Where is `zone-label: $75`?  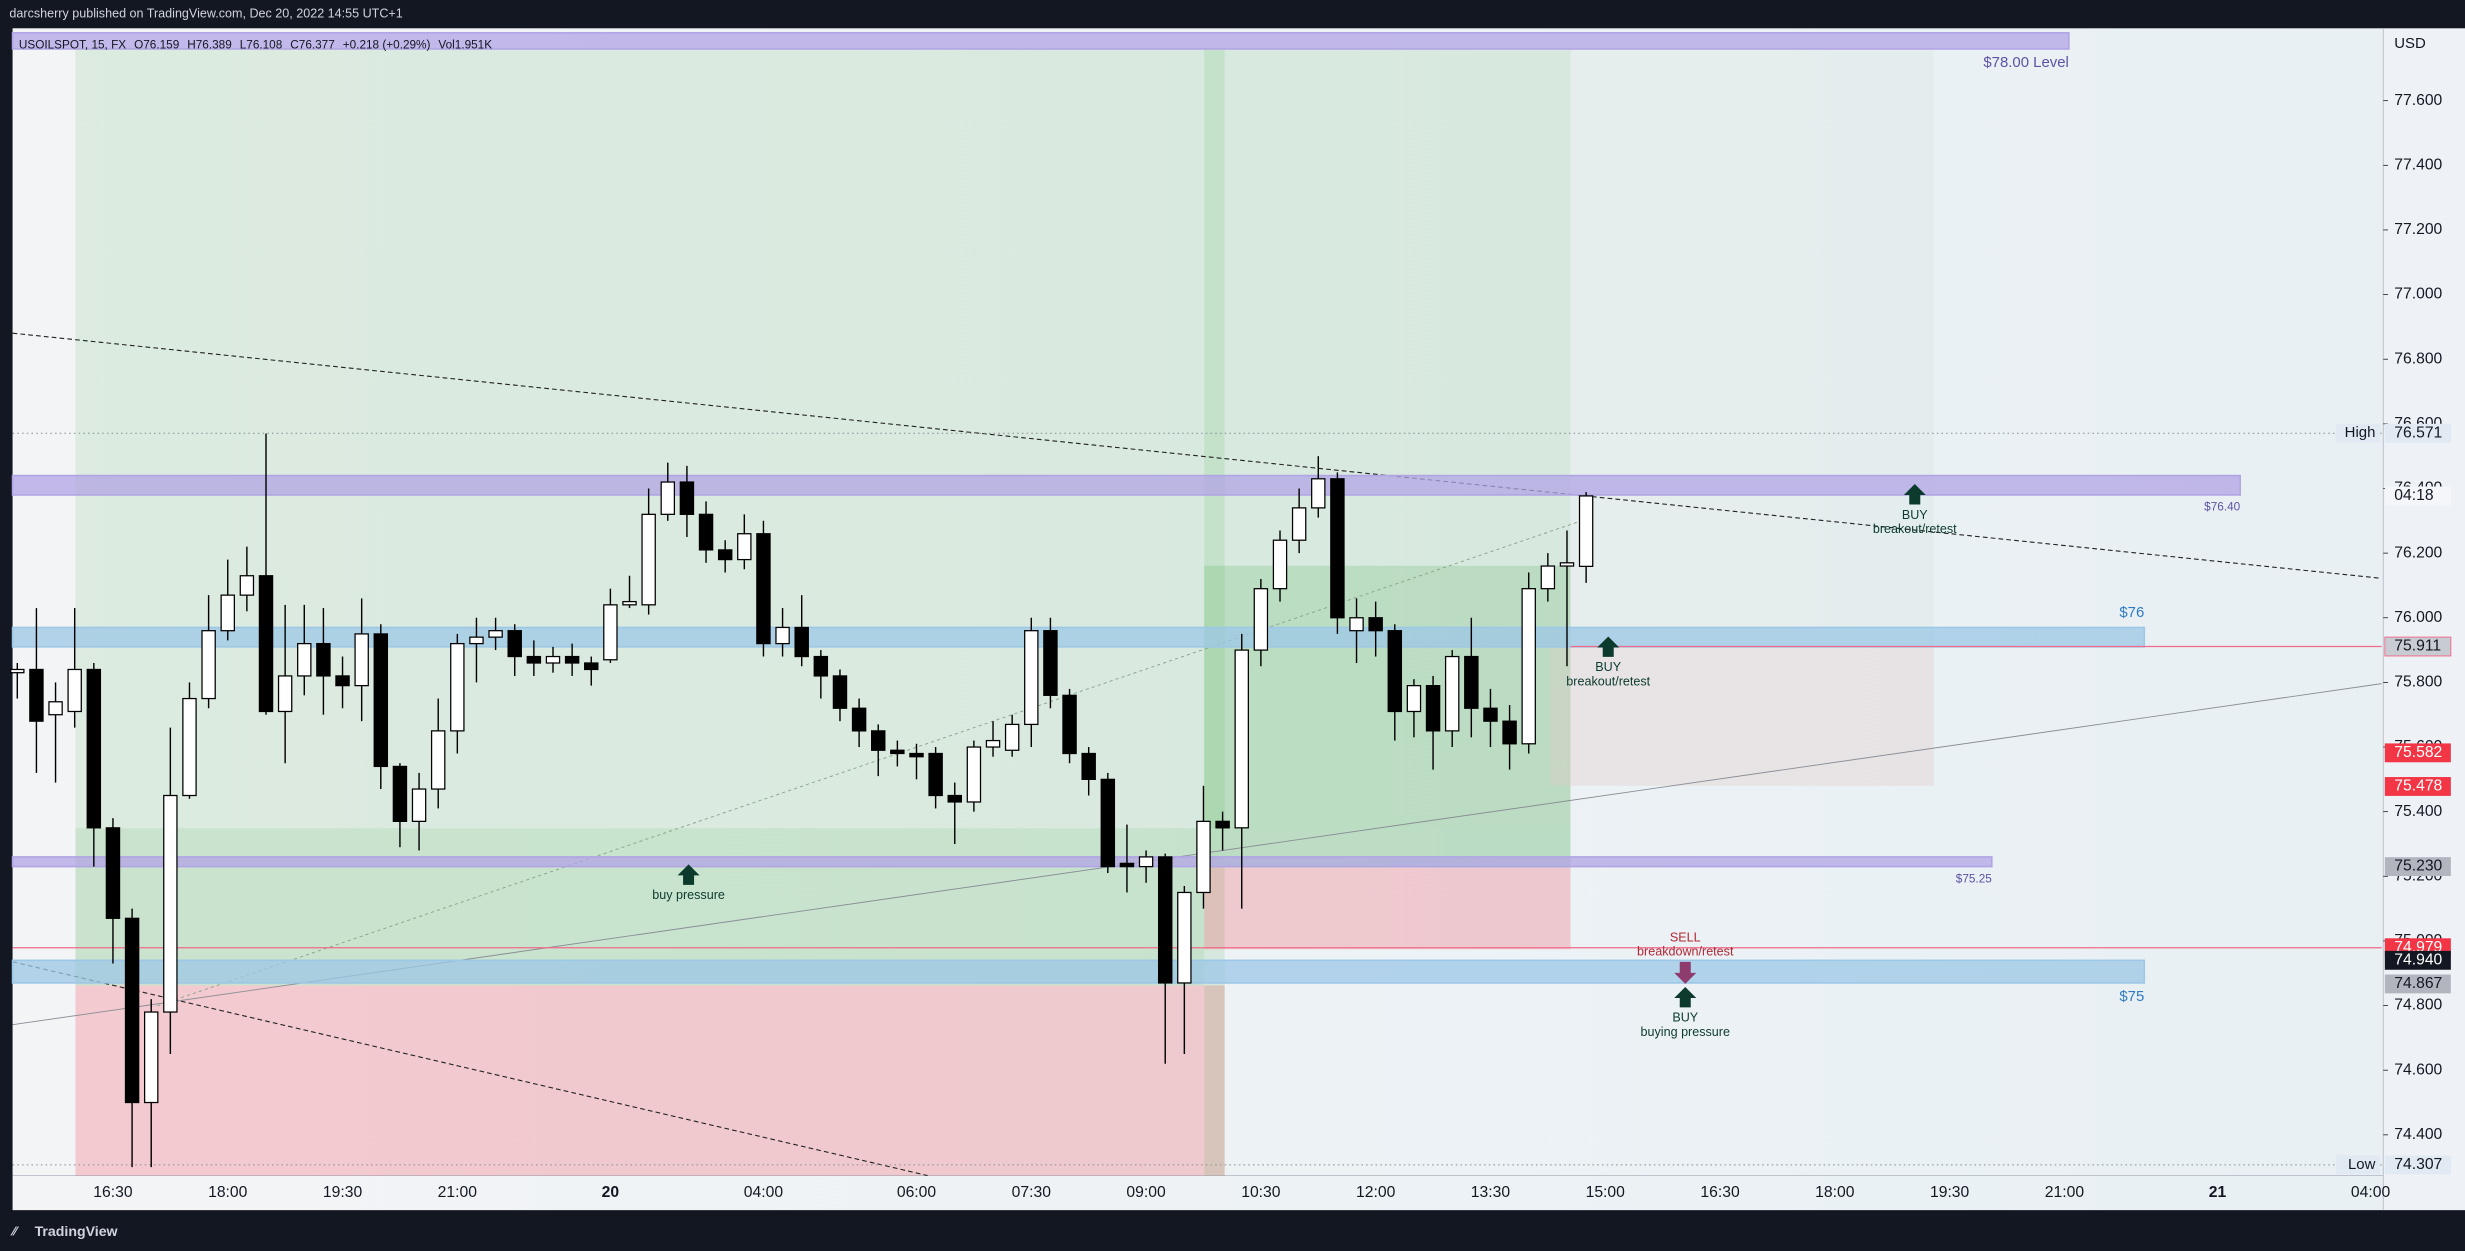 zone-label: $75 is located at coordinates (2131, 996).